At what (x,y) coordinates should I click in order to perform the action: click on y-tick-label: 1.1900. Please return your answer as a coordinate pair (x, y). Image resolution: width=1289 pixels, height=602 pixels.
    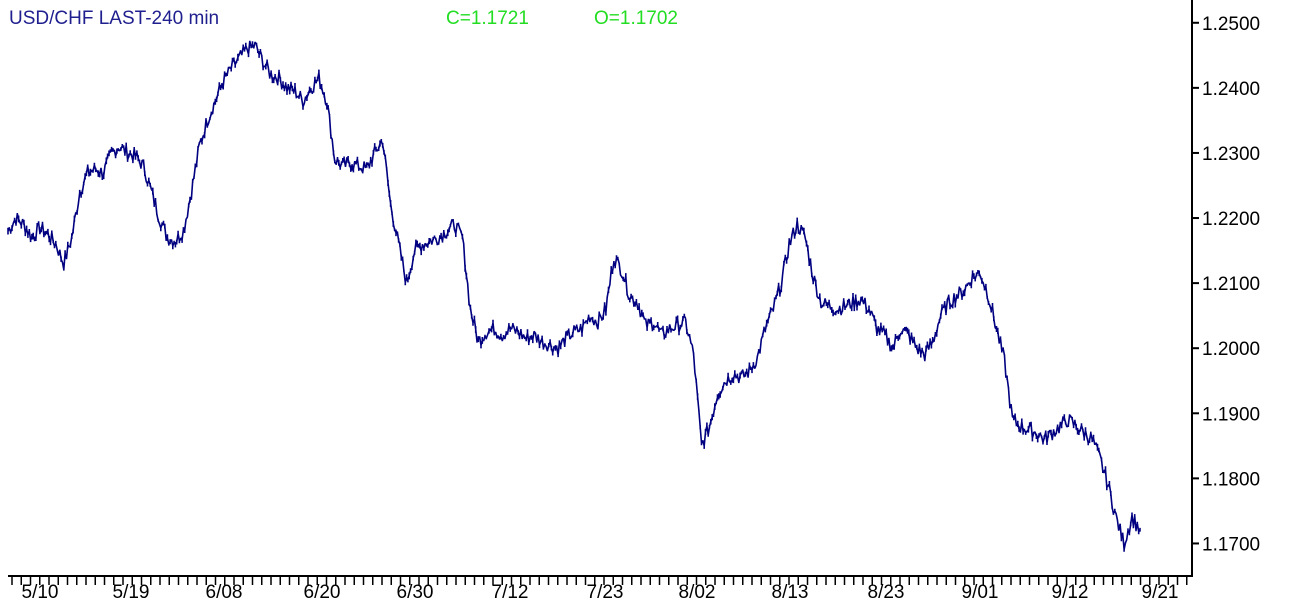
    Looking at the image, I should click on (1231, 414).